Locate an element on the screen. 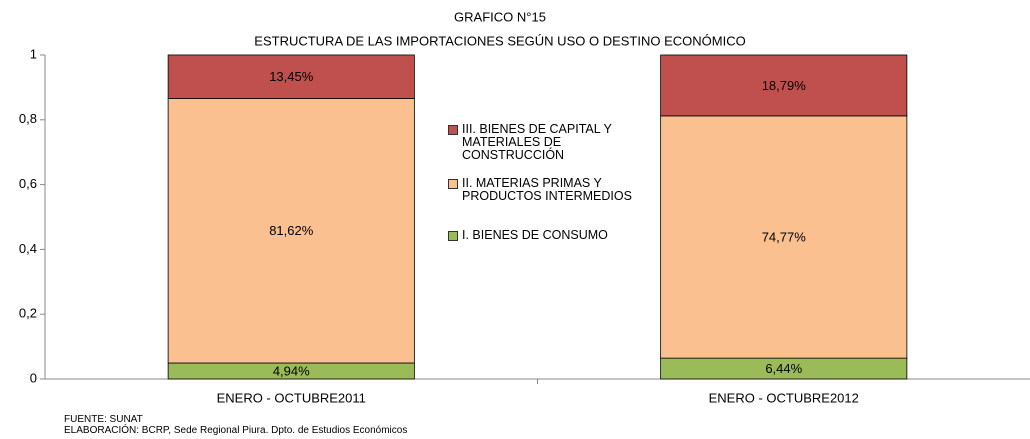  data-label: 74,77% is located at coordinates (784, 236).